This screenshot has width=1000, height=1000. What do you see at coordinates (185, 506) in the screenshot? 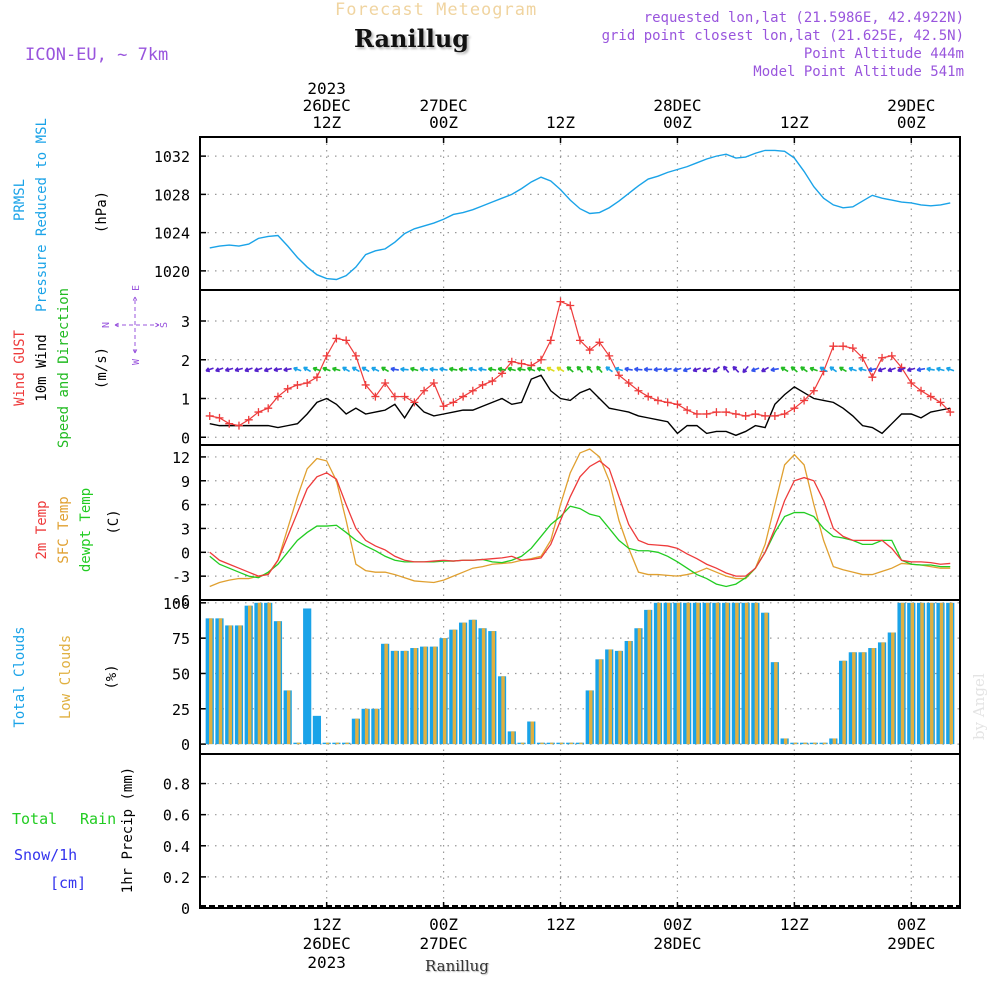
I see `temp-tick-label: 6` at bounding box center [185, 506].